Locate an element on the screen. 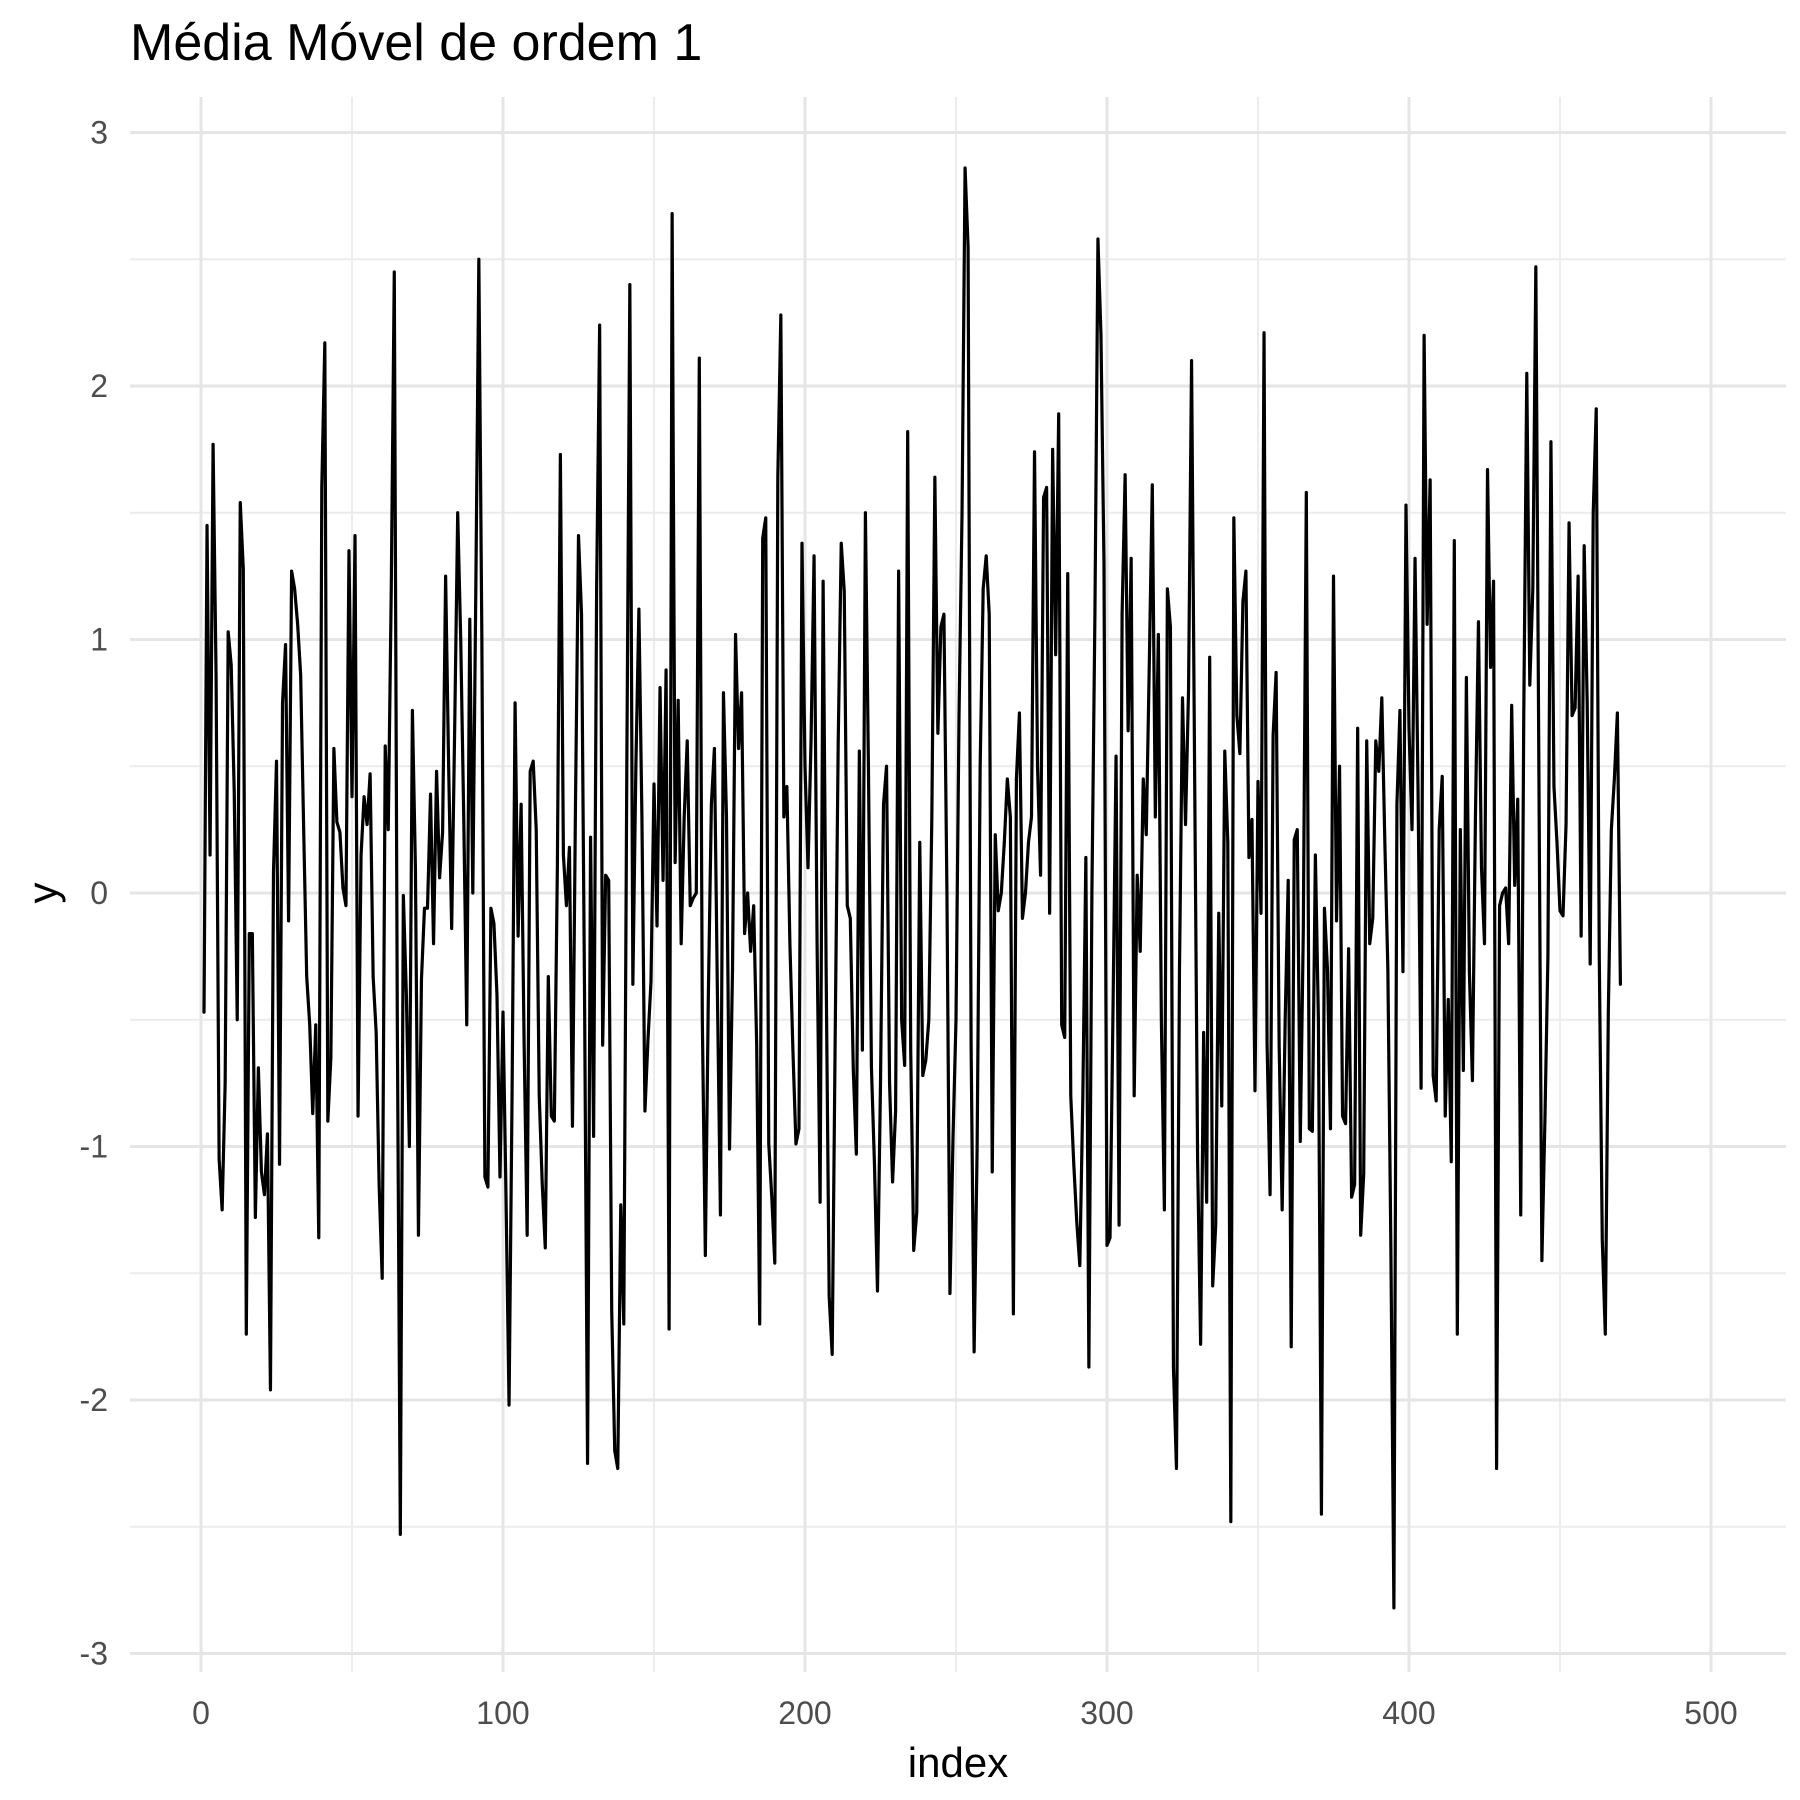 This screenshot has height=1800, width=1800. x-axis-ticks: 0 100 200 300 400 500 is located at coordinates (965, 1713).